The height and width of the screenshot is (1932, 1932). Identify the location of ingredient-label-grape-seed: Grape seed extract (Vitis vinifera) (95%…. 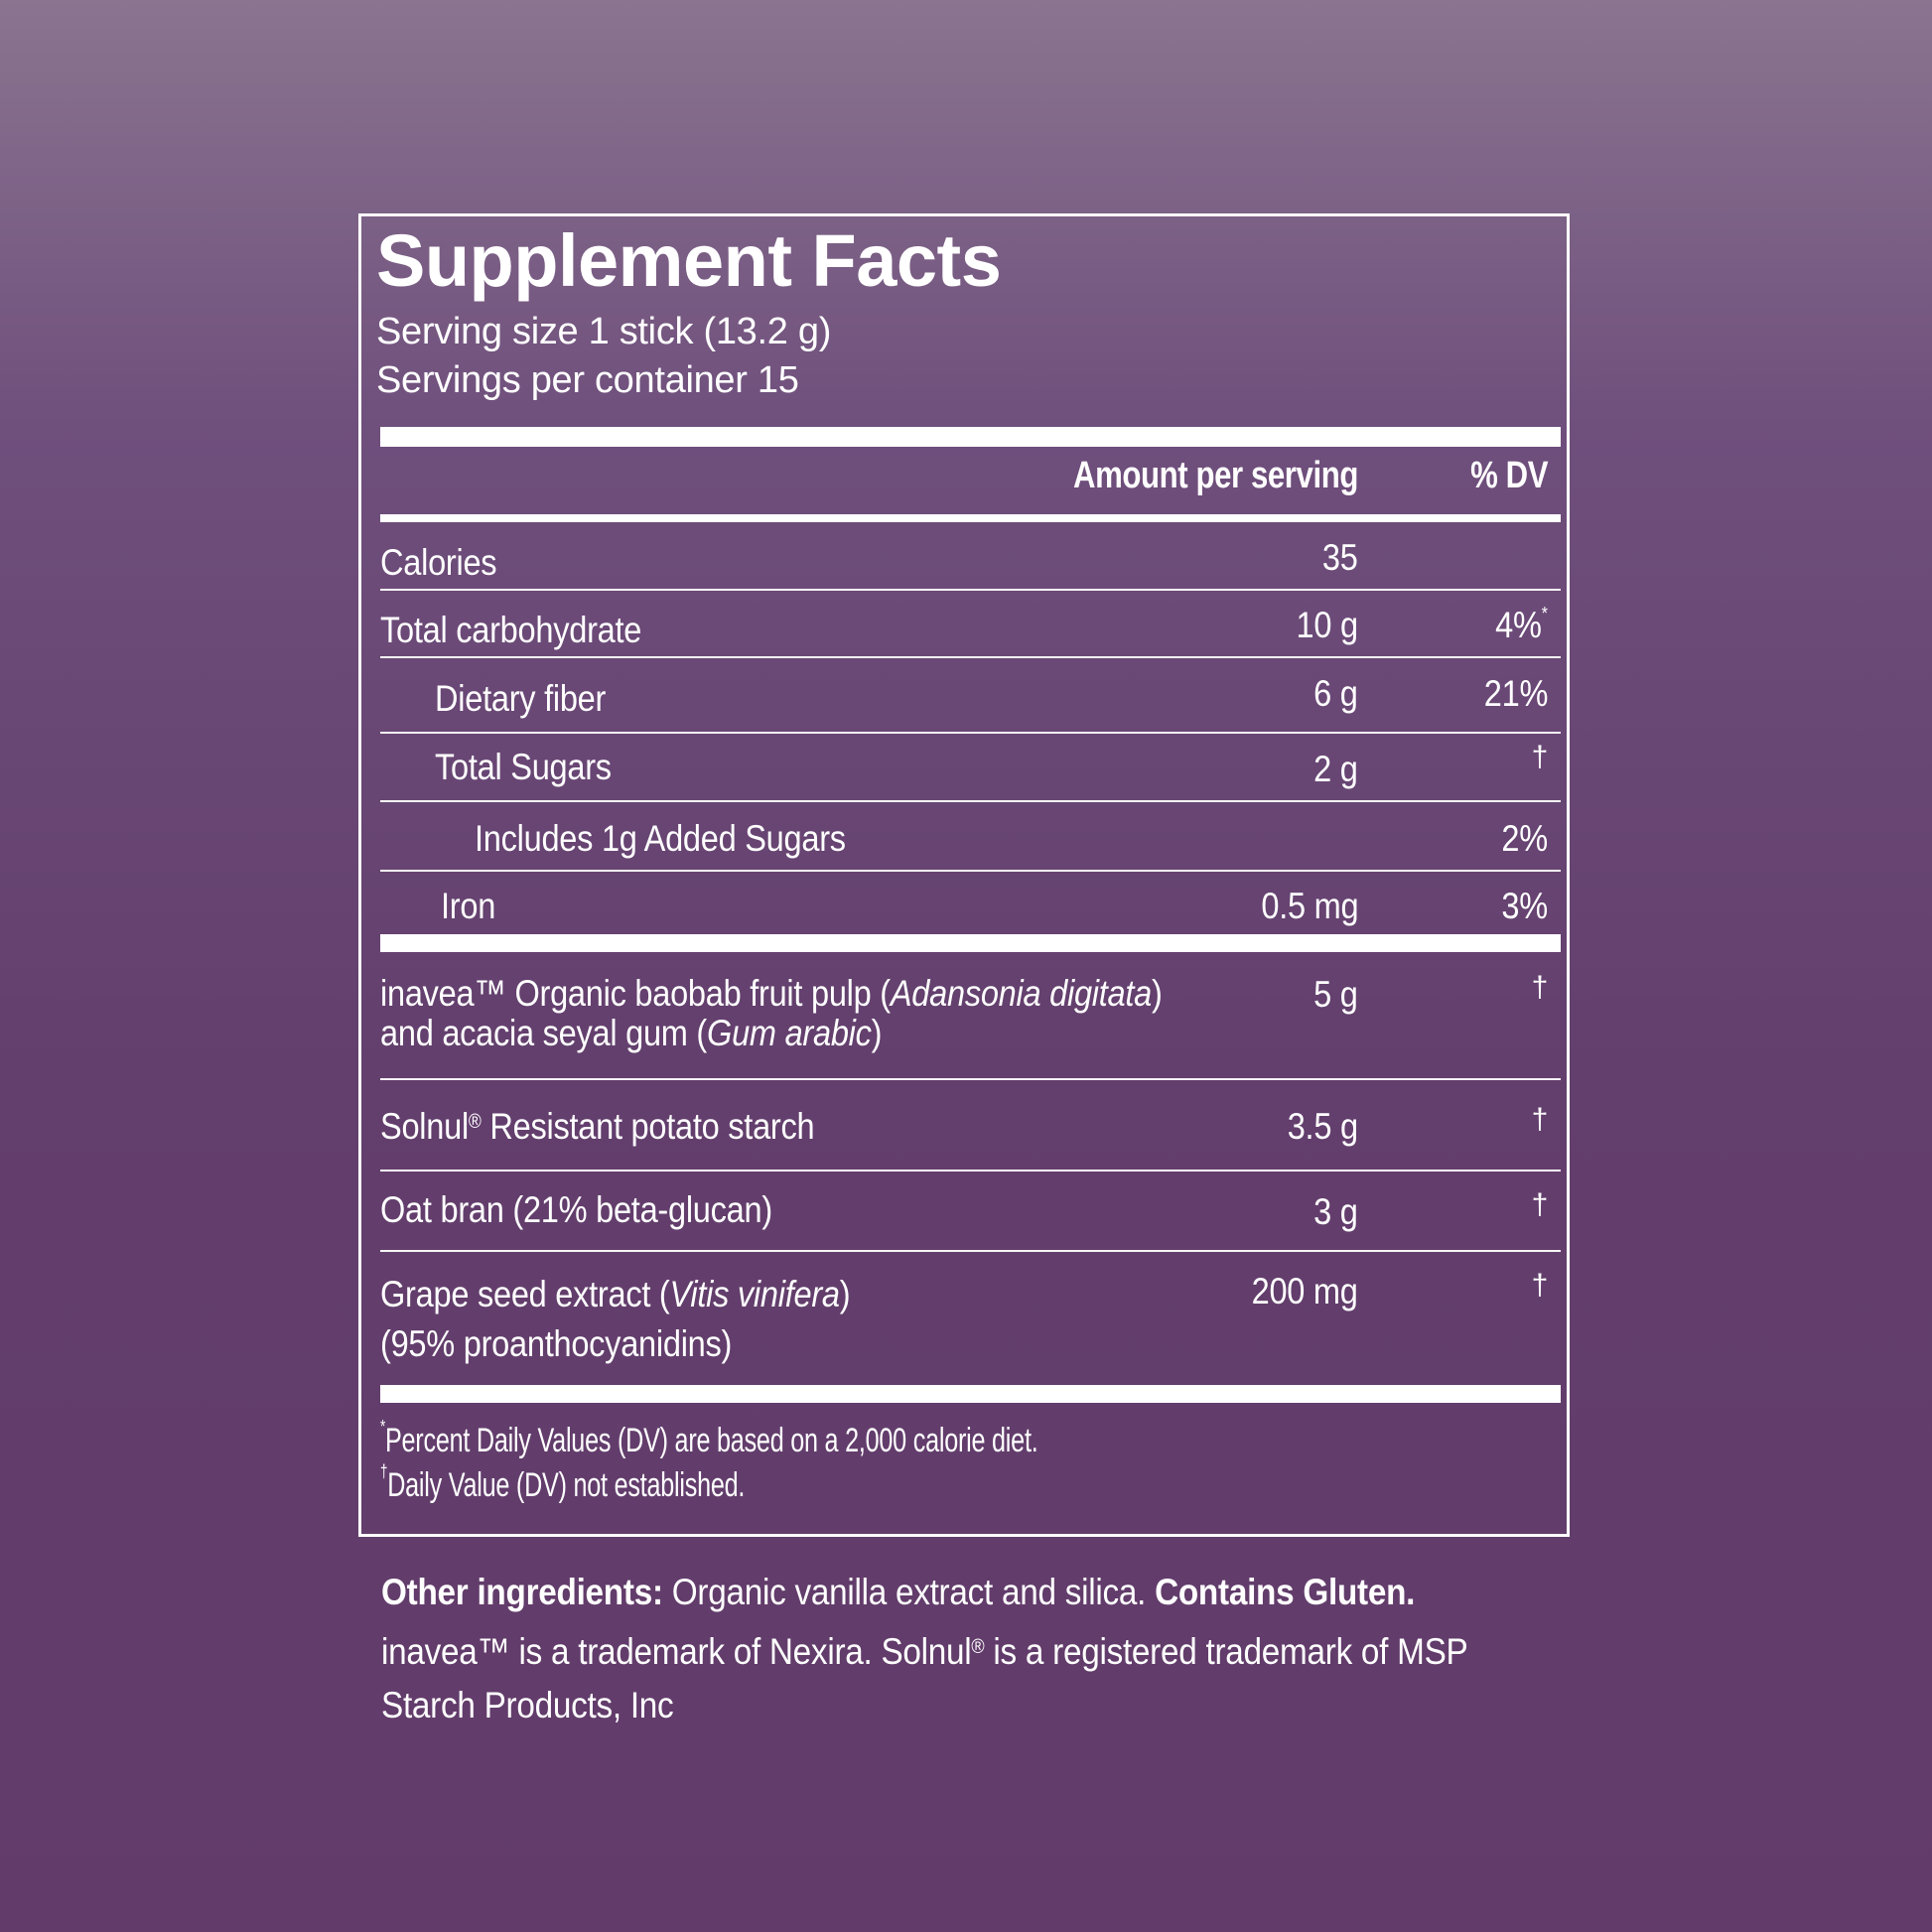
(615, 1319).